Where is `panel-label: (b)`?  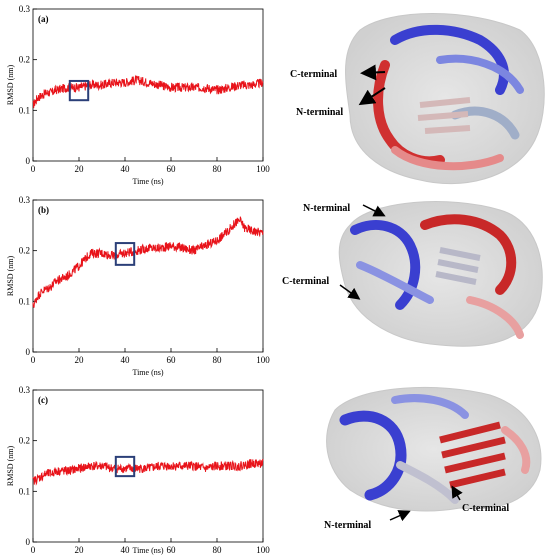 panel-label: (b) is located at coordinates (43, 210).